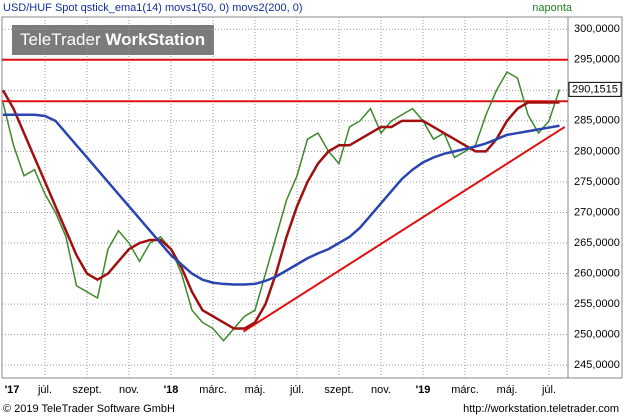  I want to click on logo: TeleTrader WorkStation, so click(112, 39).